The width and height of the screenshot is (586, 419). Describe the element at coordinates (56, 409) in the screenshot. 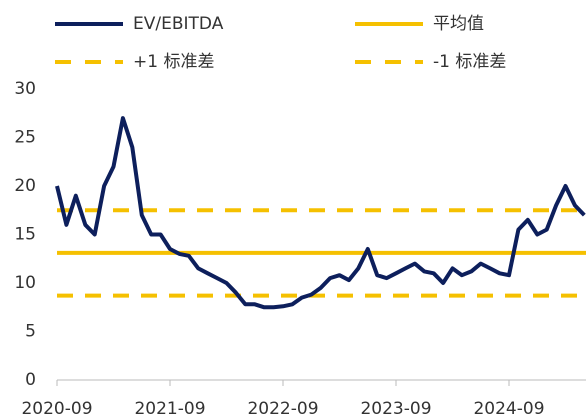

I see `x-tick-label: 2020-09` at that location.